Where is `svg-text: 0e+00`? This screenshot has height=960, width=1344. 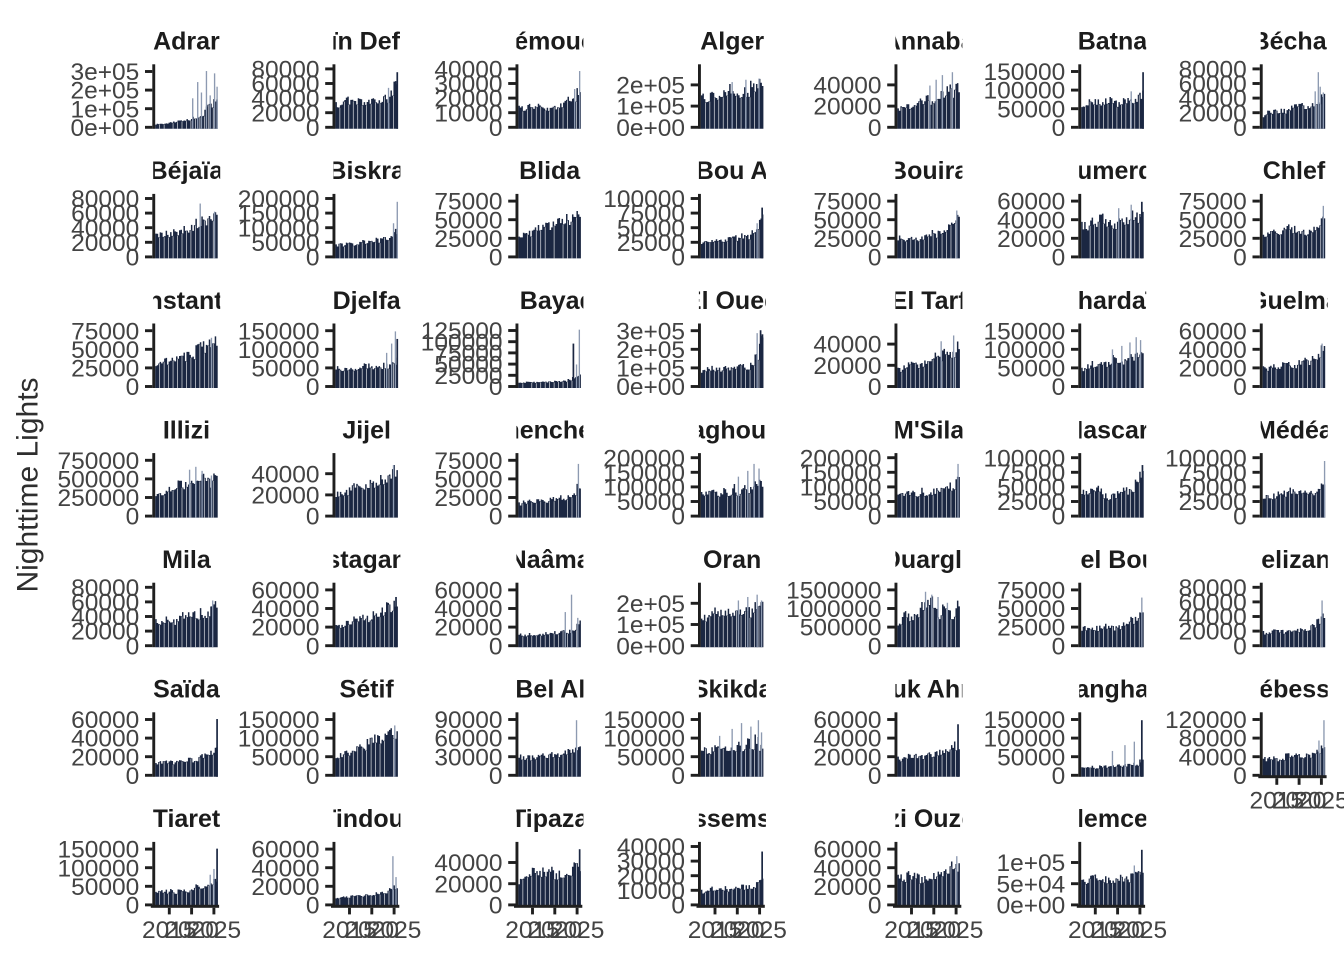 svg-text: 0e+00 is located at coordinates (650, 387).